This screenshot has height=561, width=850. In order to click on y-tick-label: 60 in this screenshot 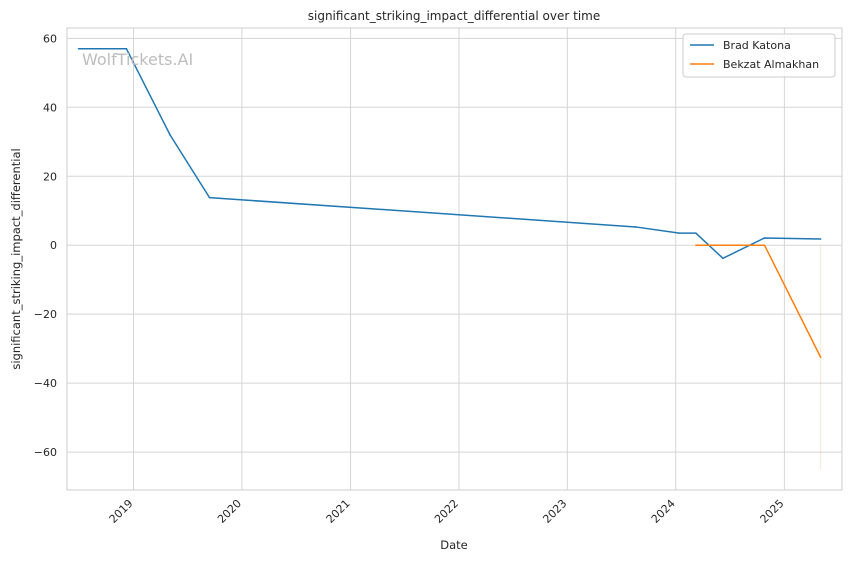, I will do `click(50, 38)`.